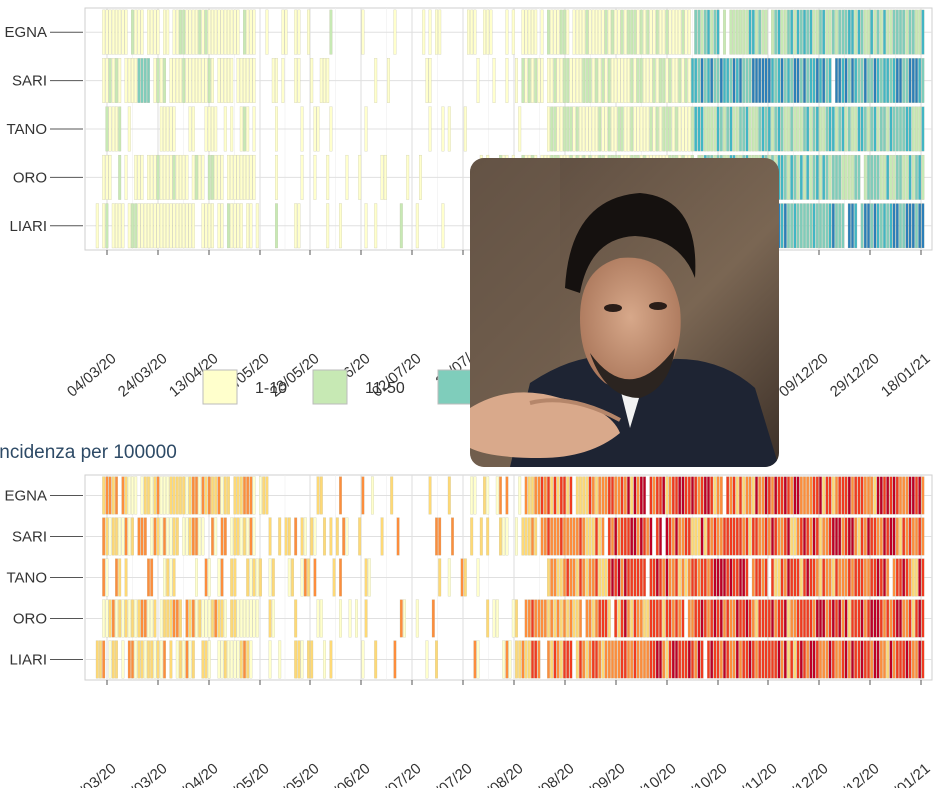 This screenshot has width=940, height=788. I want to click on row-label: SARI, so click(29, 537).